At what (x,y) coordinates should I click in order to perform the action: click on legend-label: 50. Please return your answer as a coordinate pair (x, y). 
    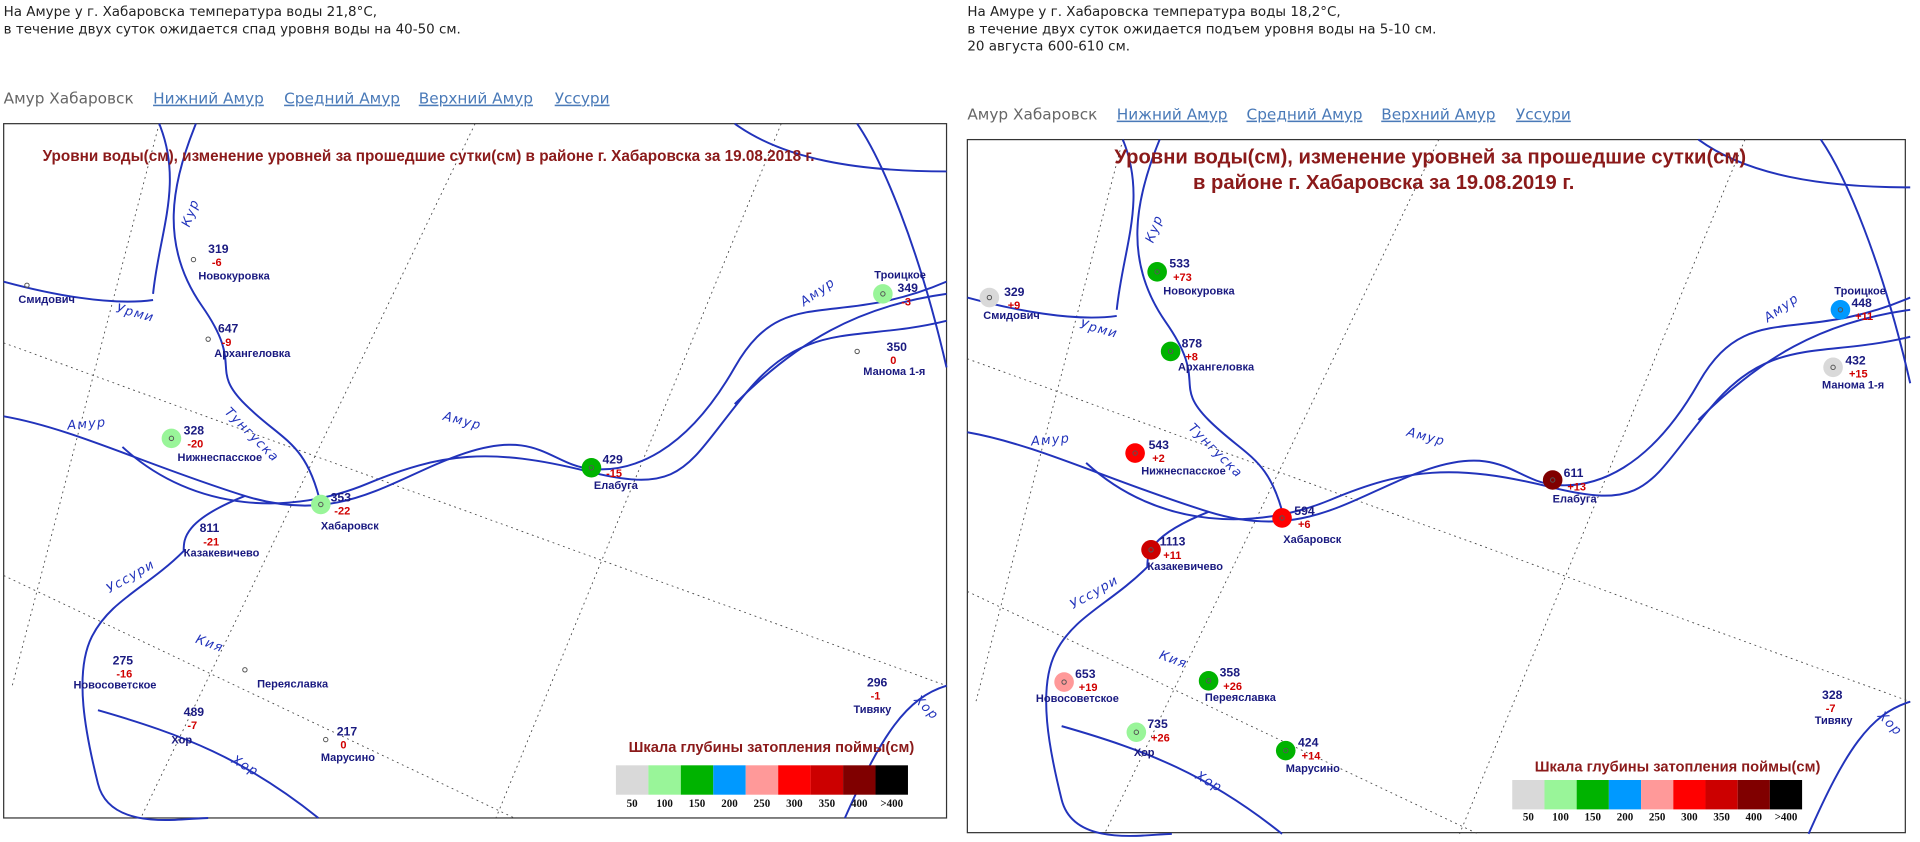
    Looking at the image, I should click on (1529, 817).